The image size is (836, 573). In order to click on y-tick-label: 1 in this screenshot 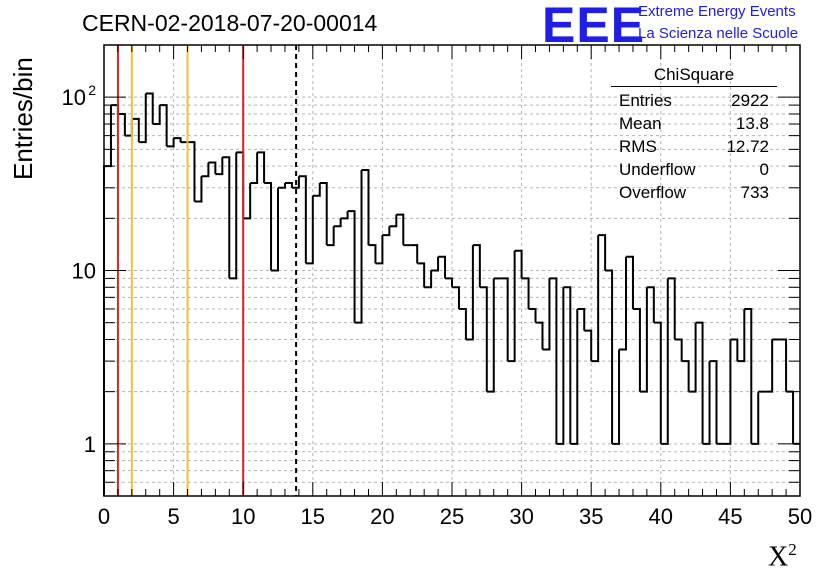, I will do `click(90, 444)`.